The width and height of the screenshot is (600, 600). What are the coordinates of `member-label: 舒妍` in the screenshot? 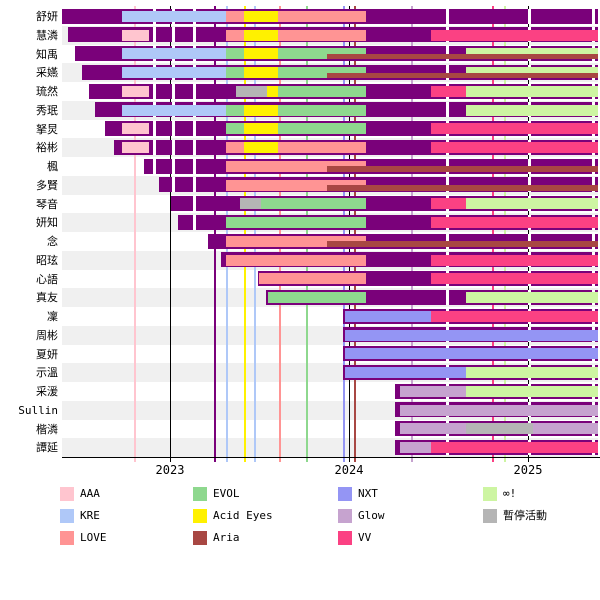 It's located at (47, 16).